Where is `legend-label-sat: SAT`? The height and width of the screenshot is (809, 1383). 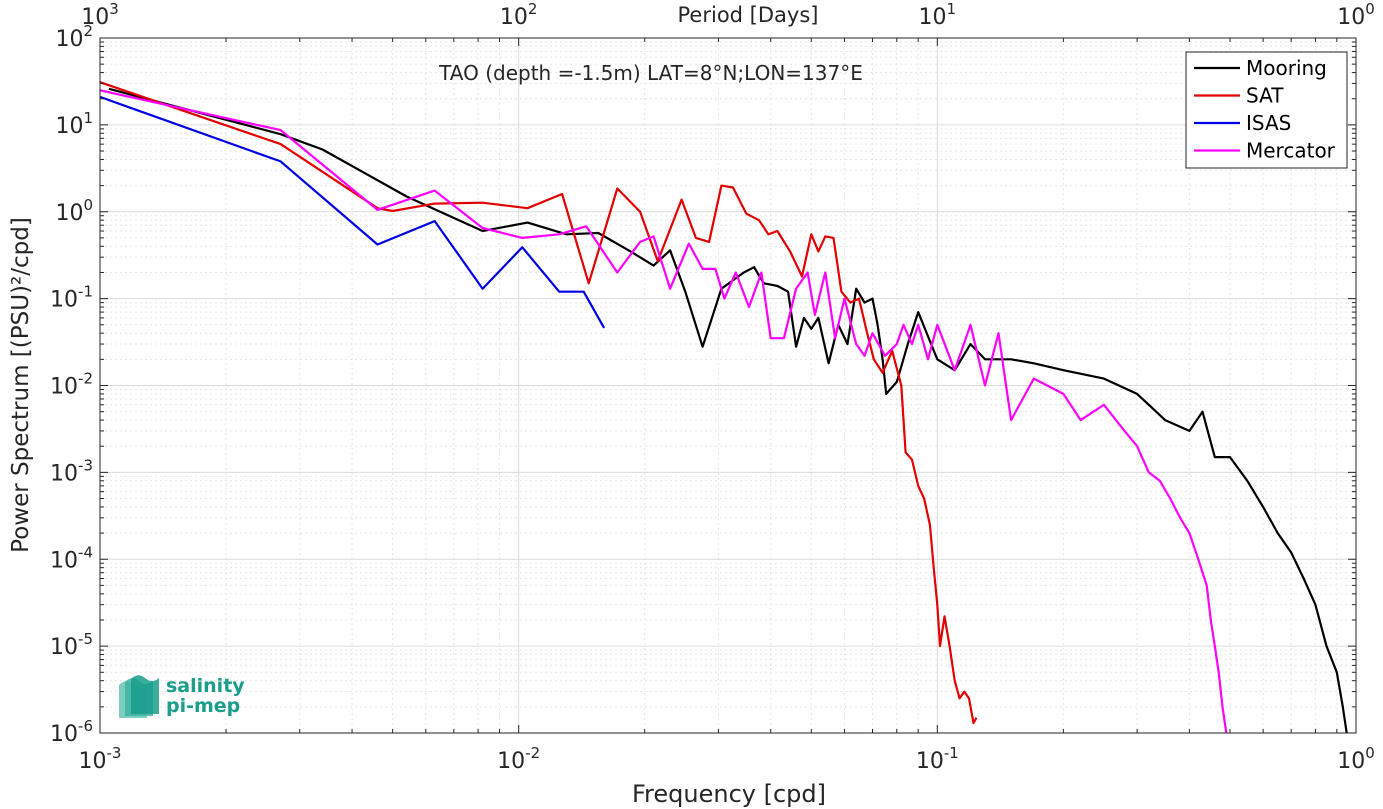 legend-label-sat: SAT is located at coordinates (1265, 96).